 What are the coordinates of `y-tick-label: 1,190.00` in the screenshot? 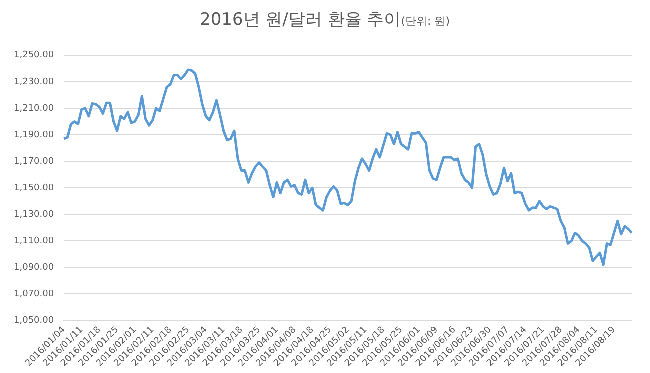 It's located at (34, 135).